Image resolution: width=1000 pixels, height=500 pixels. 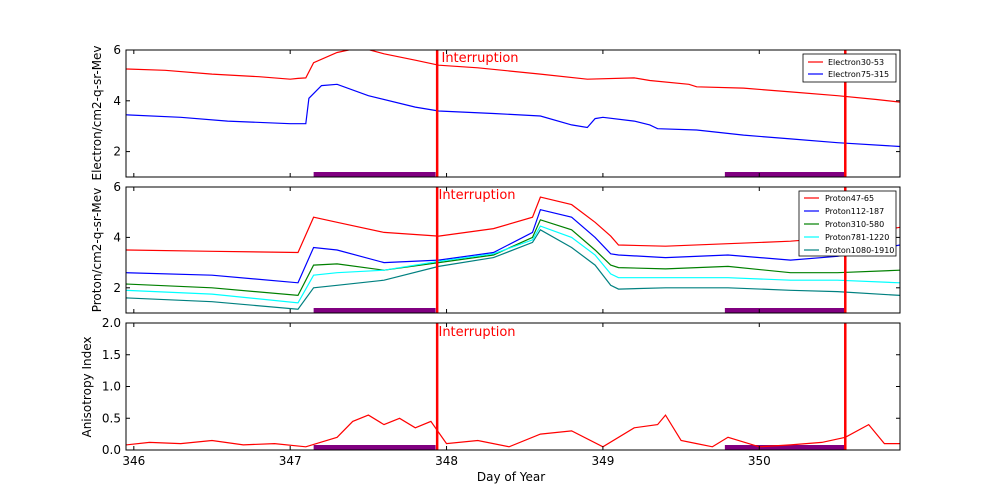 I want to click on legend-label: Electron75-315, so click(x=858, y=74).